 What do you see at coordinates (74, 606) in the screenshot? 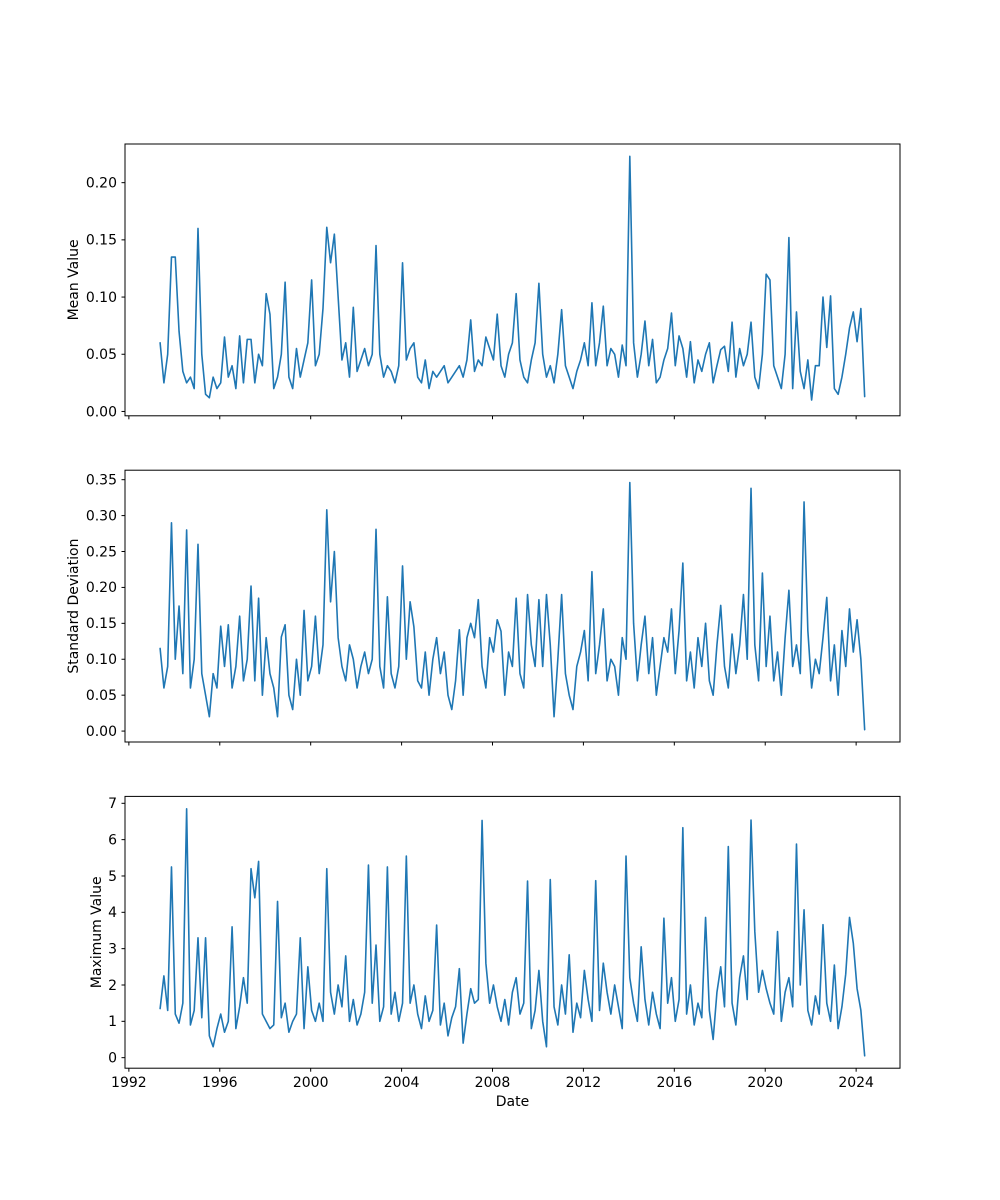
I see `subplot-2-y-axis-label: Standard Deviation` at bounding box center [74, 606].